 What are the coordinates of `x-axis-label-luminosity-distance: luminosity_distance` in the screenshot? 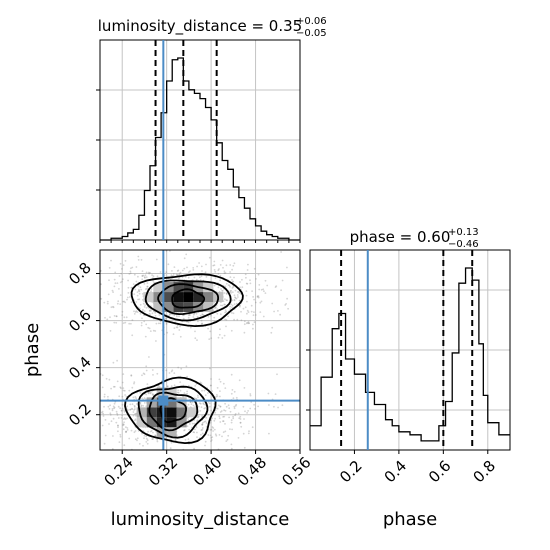 It's located at (200, 519).